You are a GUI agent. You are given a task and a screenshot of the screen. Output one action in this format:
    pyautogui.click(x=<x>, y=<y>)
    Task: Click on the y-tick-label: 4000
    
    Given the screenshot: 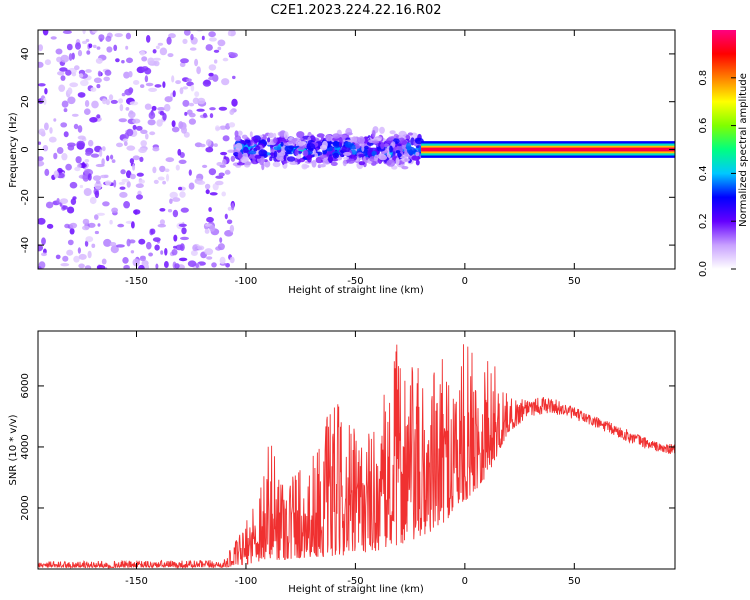 What is the action you would take?
    pyautogui.click(x=25, y=446)
    